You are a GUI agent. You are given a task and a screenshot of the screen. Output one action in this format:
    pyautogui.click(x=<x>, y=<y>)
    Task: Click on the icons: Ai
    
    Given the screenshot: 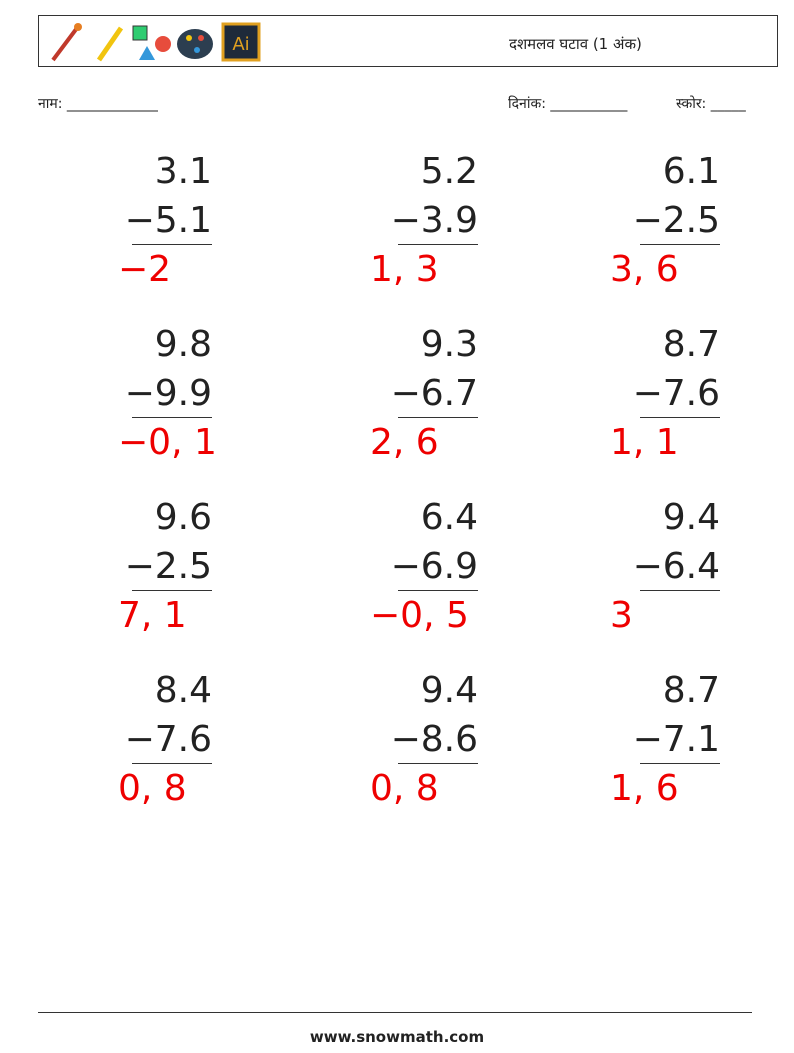 What is the action you would take?
    pyautogui.click(x=156, y=42)
    